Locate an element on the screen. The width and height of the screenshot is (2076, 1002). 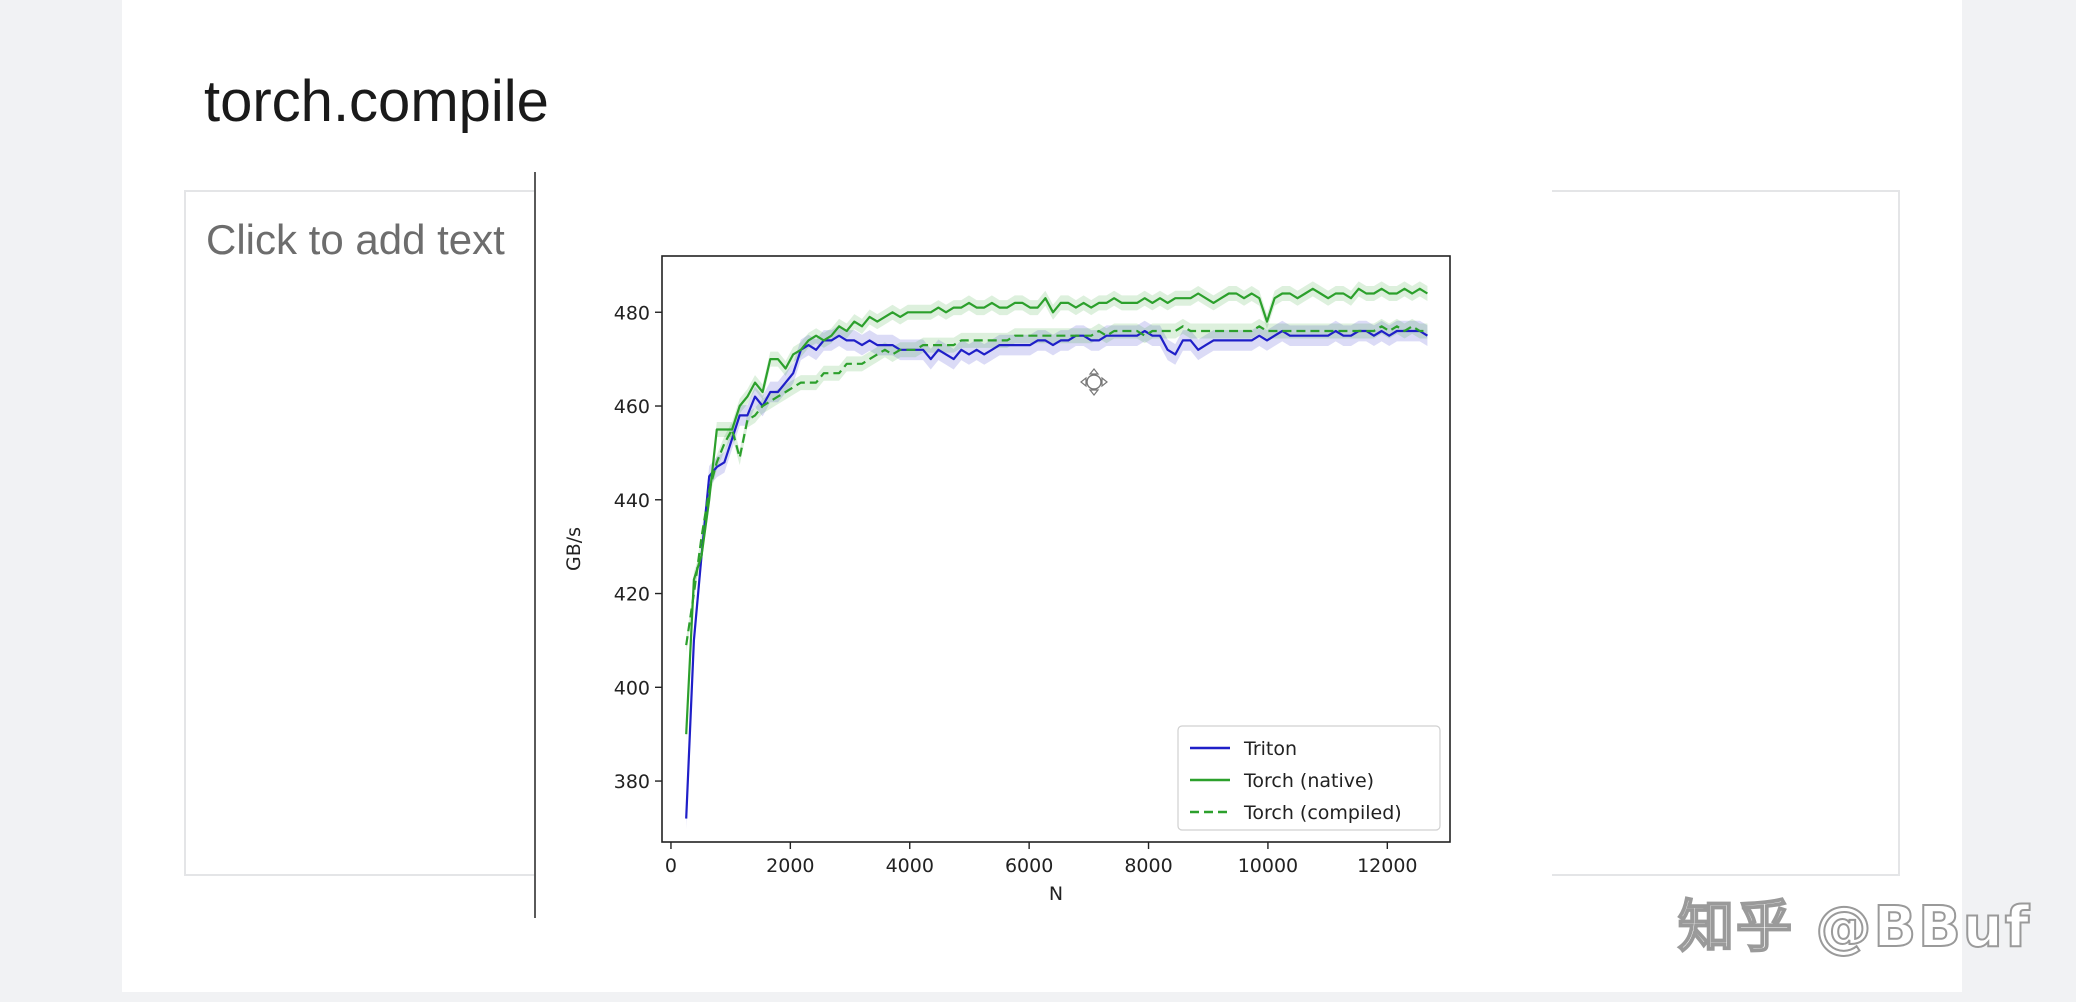
x-tick-label: 12000 is located at coordinates (1387, 866).